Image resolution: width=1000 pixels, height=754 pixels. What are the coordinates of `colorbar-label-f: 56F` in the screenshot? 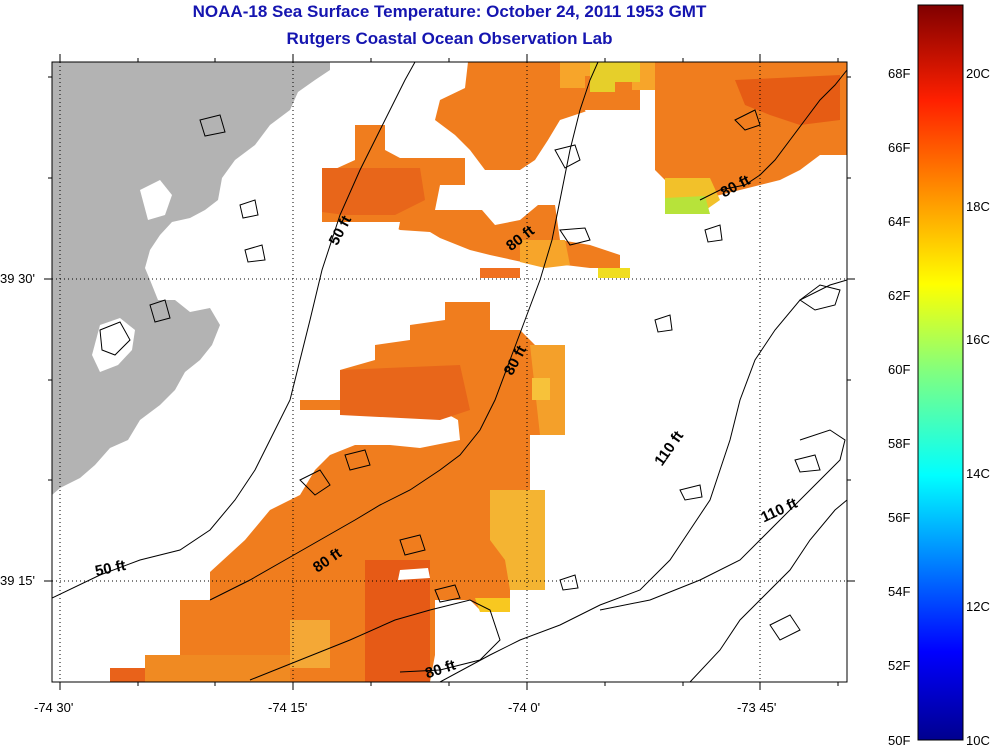 It's located at (899, 517).